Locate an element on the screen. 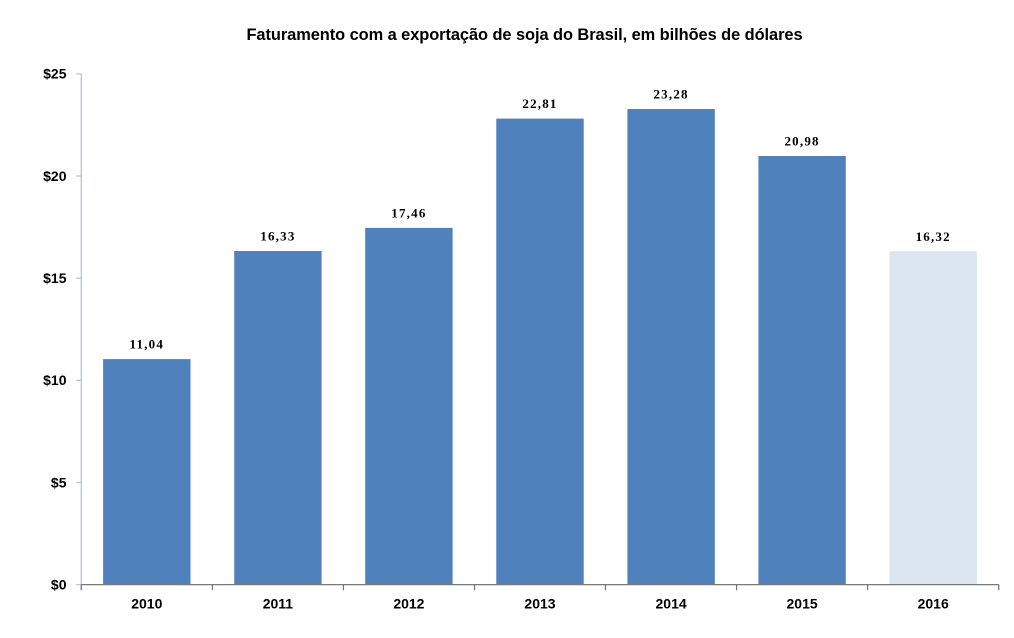 This screenshot has height=638, width=1014. svg-text: 2015 is located at coordinates (802, 604).